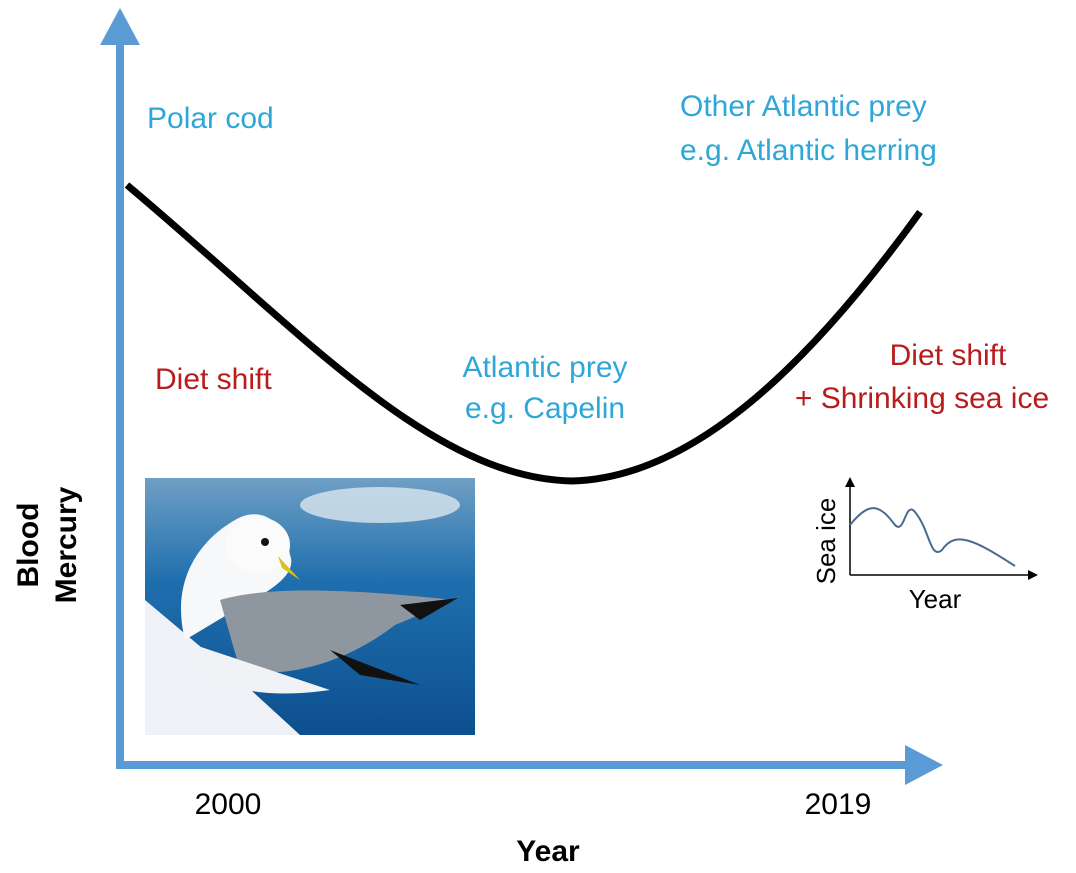  I want to click on inset-y-label: Sea ice, so click(826, 541).